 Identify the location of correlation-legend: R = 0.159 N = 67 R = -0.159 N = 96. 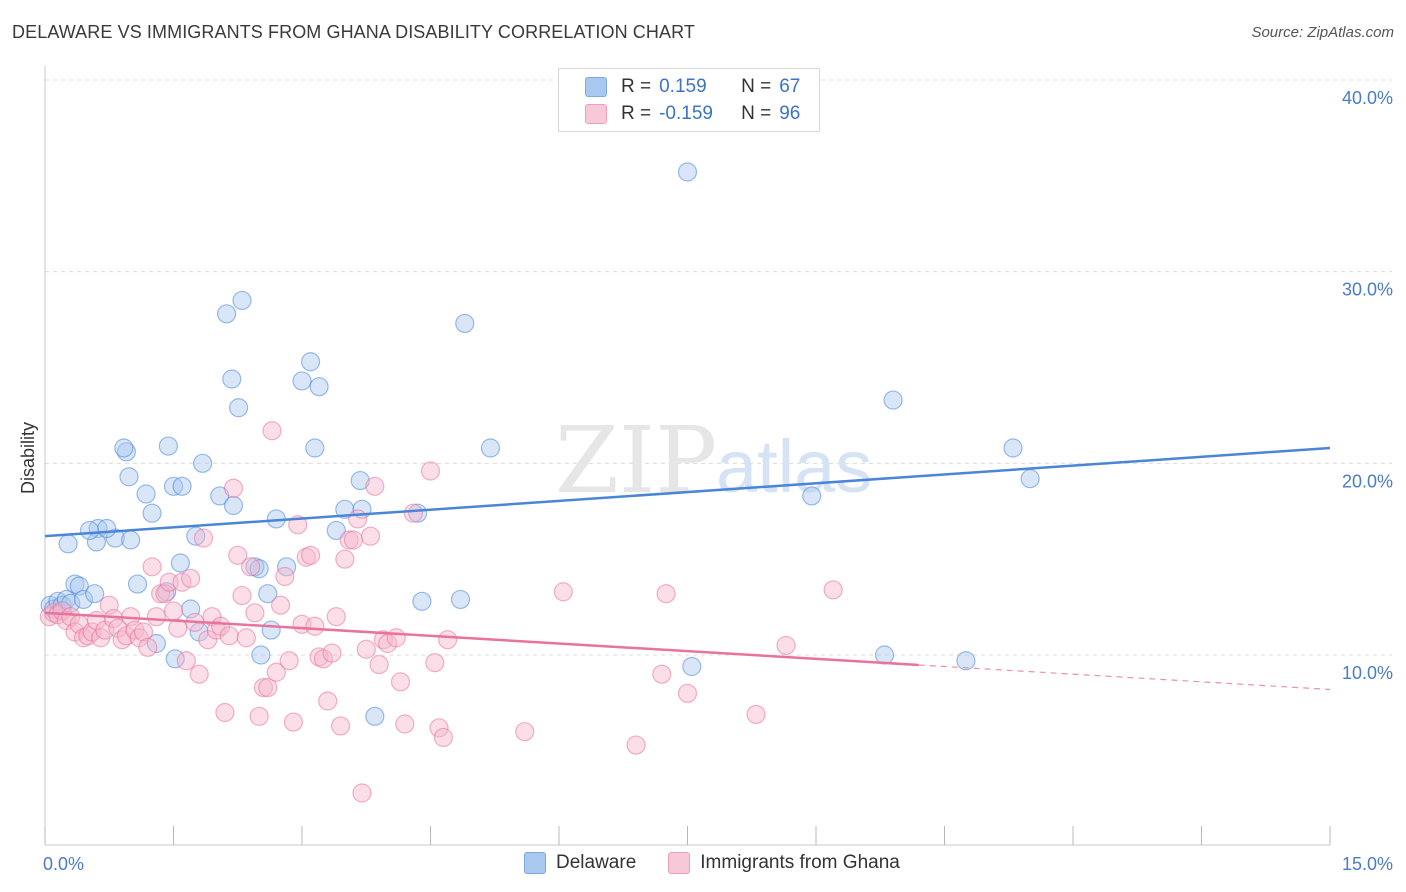
(689, 100).